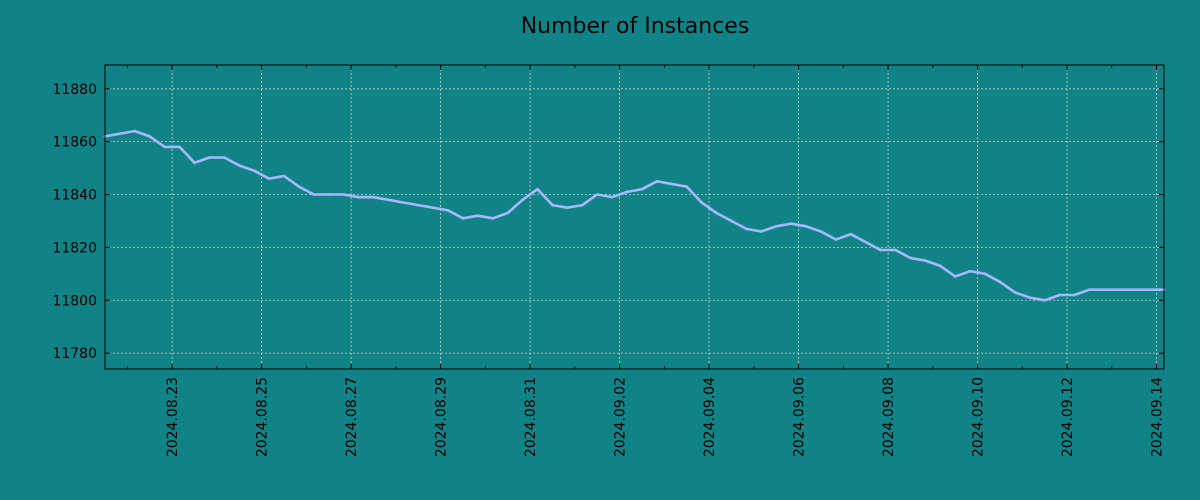 Image resolution: width=1200 pixels, height=500 pixels. I want to click on y-tick-label: 11800, so click(74, 301).